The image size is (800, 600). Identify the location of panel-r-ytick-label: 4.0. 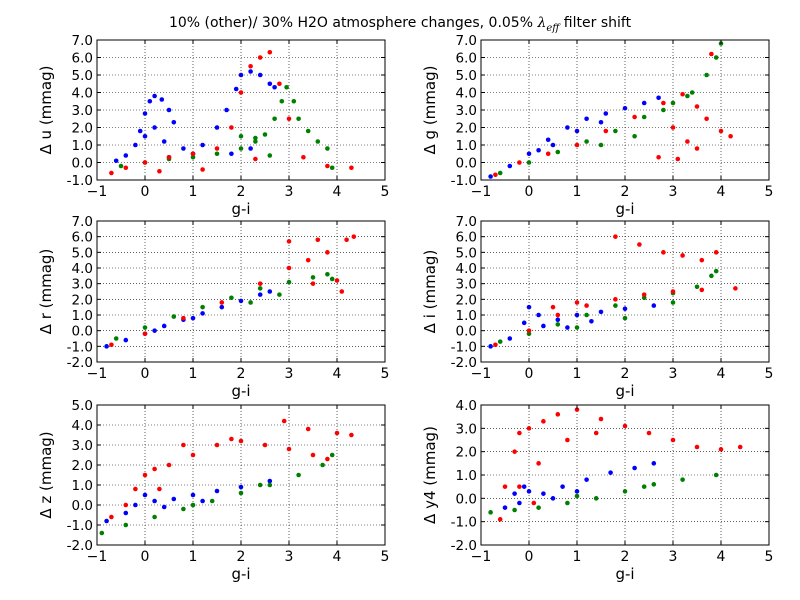
(82, 269).